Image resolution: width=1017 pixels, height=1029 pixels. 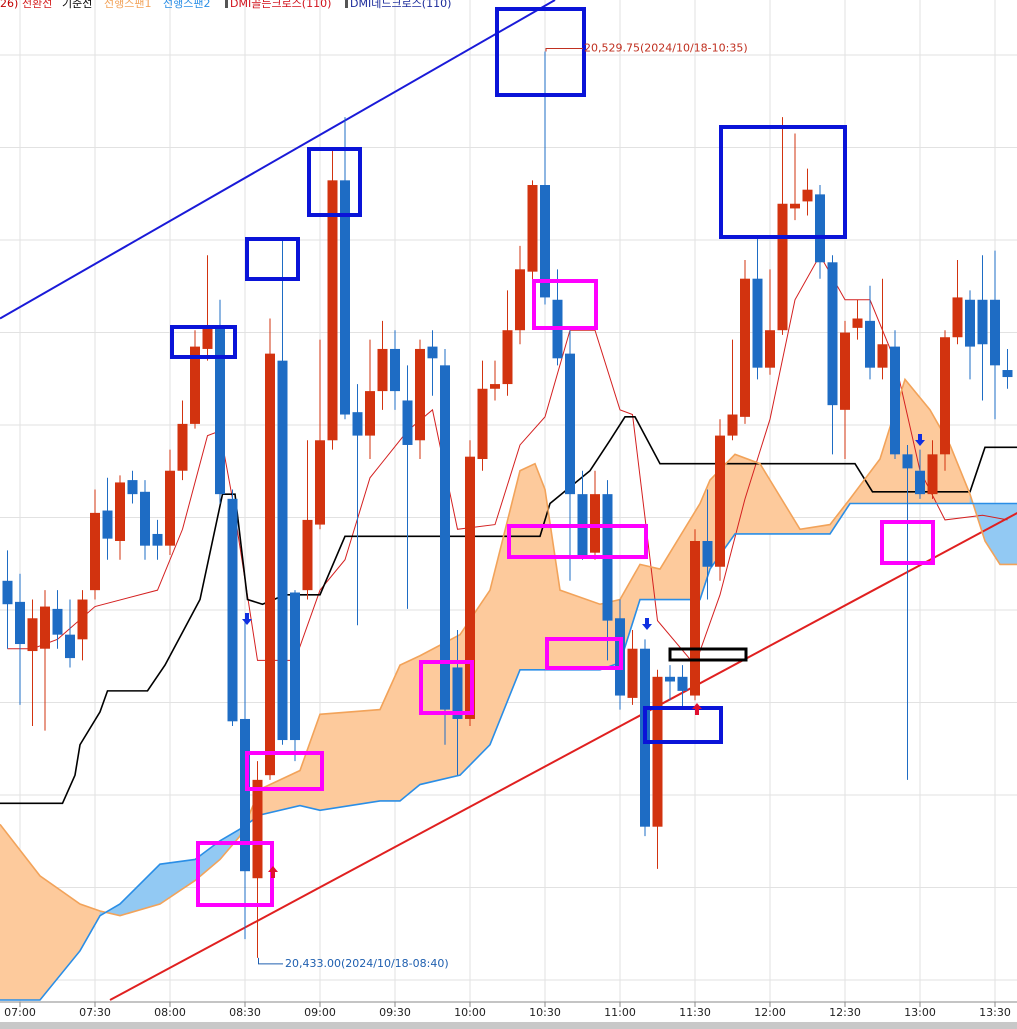 What do you see at coordinates (666, 48) in the screenshot?
I see `annotation: 20,529.75(2024/10/18-10:35)` at bounding box center [666, 48].